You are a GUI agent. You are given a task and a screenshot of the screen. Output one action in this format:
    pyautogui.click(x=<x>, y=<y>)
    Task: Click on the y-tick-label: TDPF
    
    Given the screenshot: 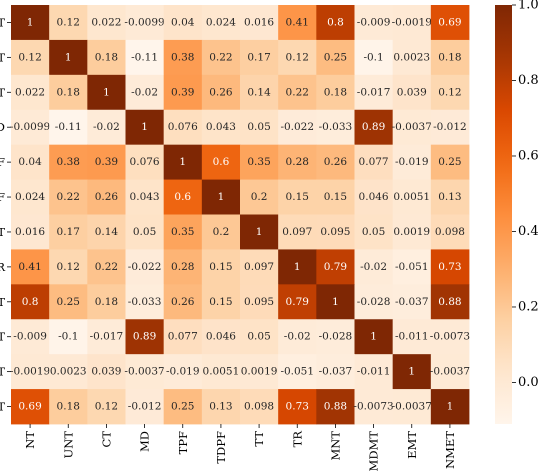 What is the action you would take?
    pyautogui.click(x=2, y=197)
    